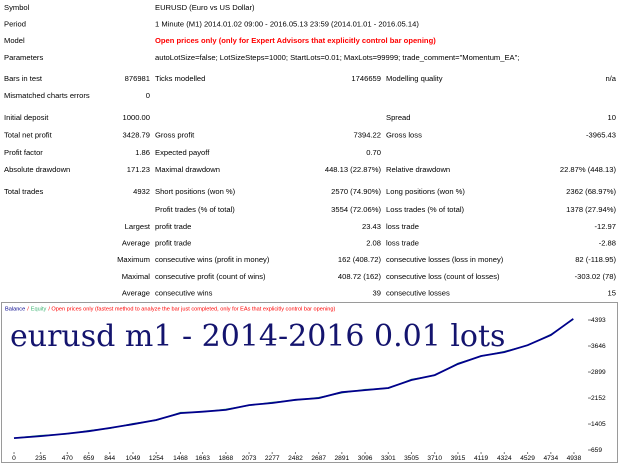 The image size is (620, 465). Describe the element at coordinates (133, 259) in the screenshot. I see `stat-label: Maximum` at that location.